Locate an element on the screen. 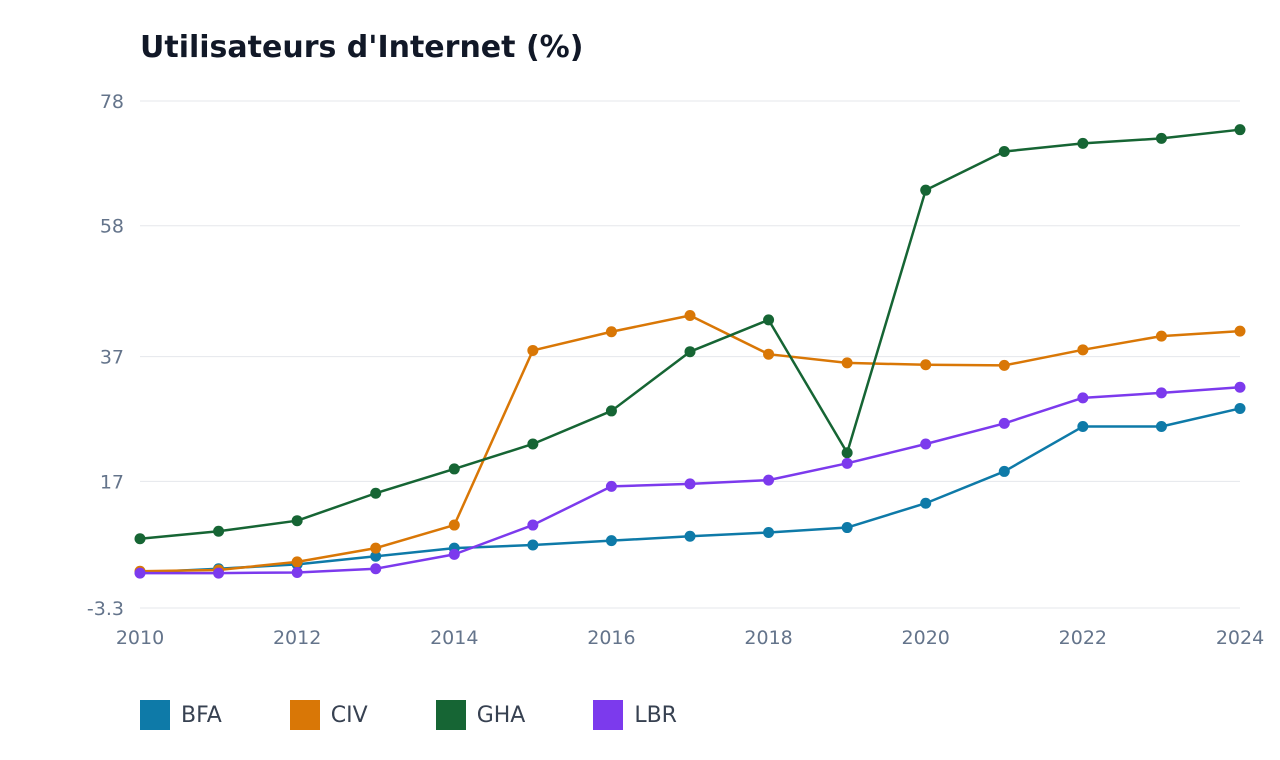 The width and height of the screenshot is (1280, 760). x-axis-ticks: 2010 2012 2014 2016 2018 2020 2022 2024 is located at coordinates (690, 638).